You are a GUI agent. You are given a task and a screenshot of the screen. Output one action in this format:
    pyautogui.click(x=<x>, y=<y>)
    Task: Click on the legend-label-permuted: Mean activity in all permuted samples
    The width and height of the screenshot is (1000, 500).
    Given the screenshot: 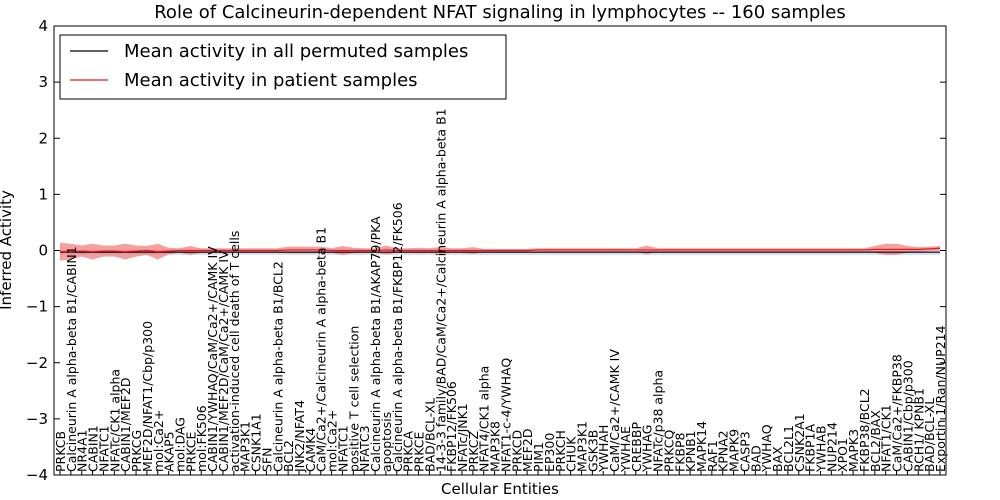 What is the action you would take?
    pyautogui.click(x=296, y=51)
    